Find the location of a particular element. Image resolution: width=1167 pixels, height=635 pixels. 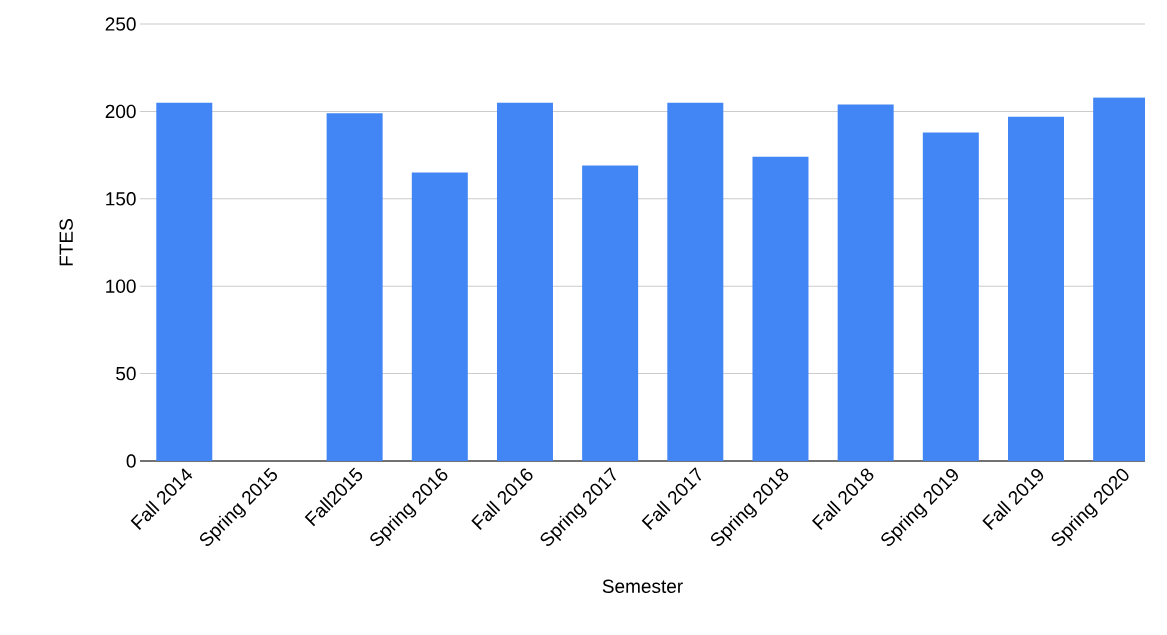

y-tick-label: 200 is located at coordinates (120, 111).